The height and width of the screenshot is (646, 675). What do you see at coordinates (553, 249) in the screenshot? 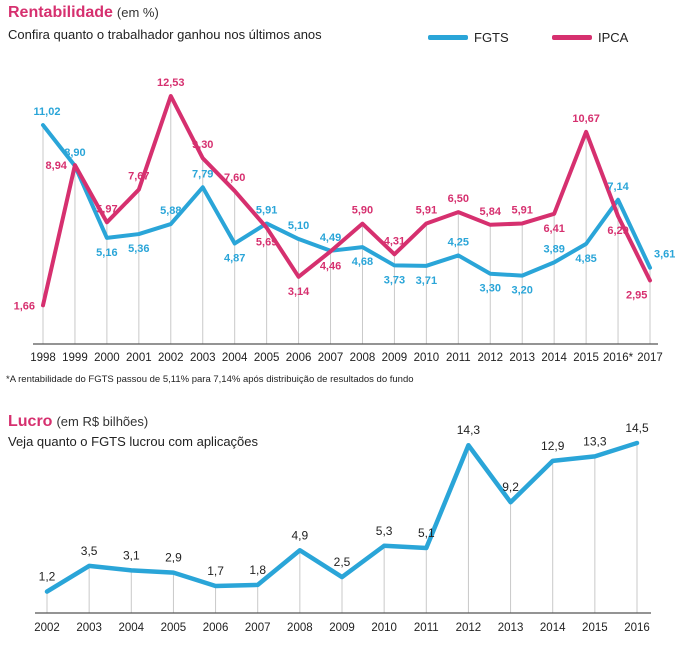
I see `fgts-data-label: 3,89` at bounding box center [553, 249].